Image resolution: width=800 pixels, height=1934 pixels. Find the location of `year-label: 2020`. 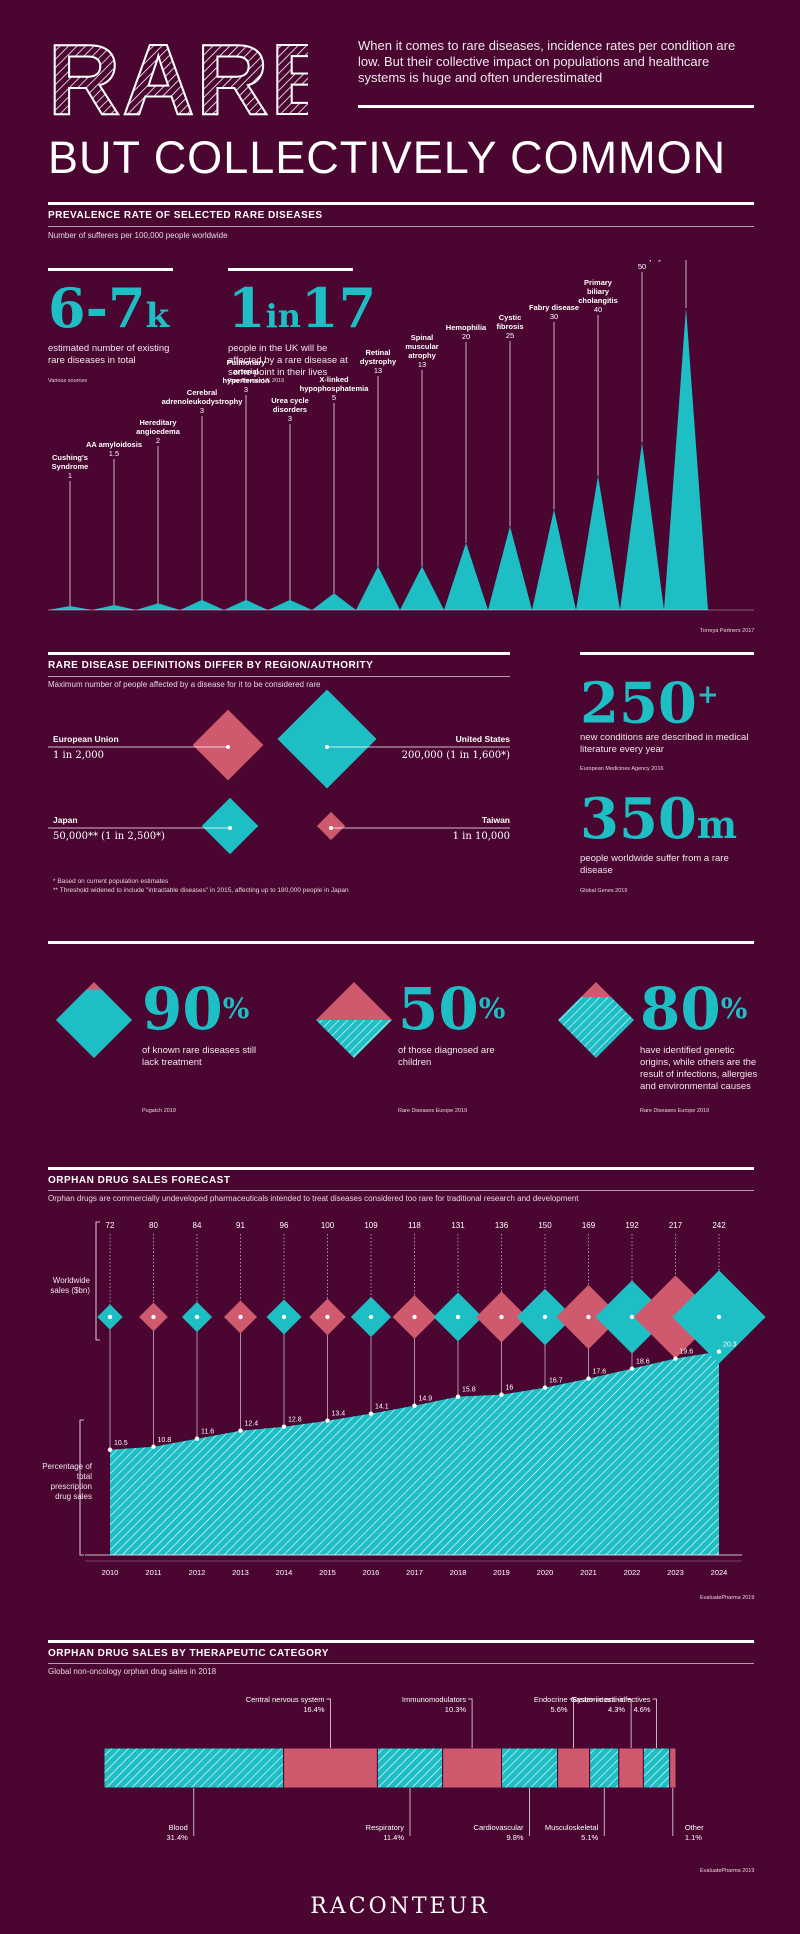

year-label: 2020 is located at coordinates (545, 1572).